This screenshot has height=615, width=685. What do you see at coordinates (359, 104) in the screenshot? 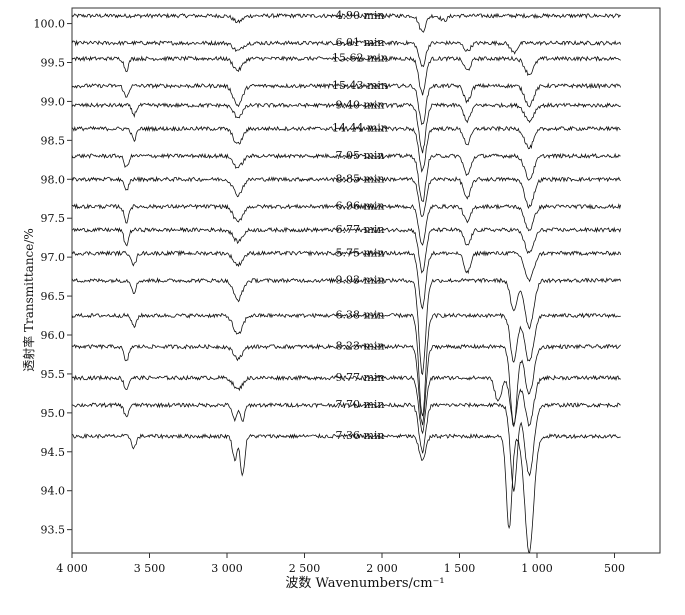
I see `spectrum-time-label: 9.40 min` at bounding box center [359, 104].